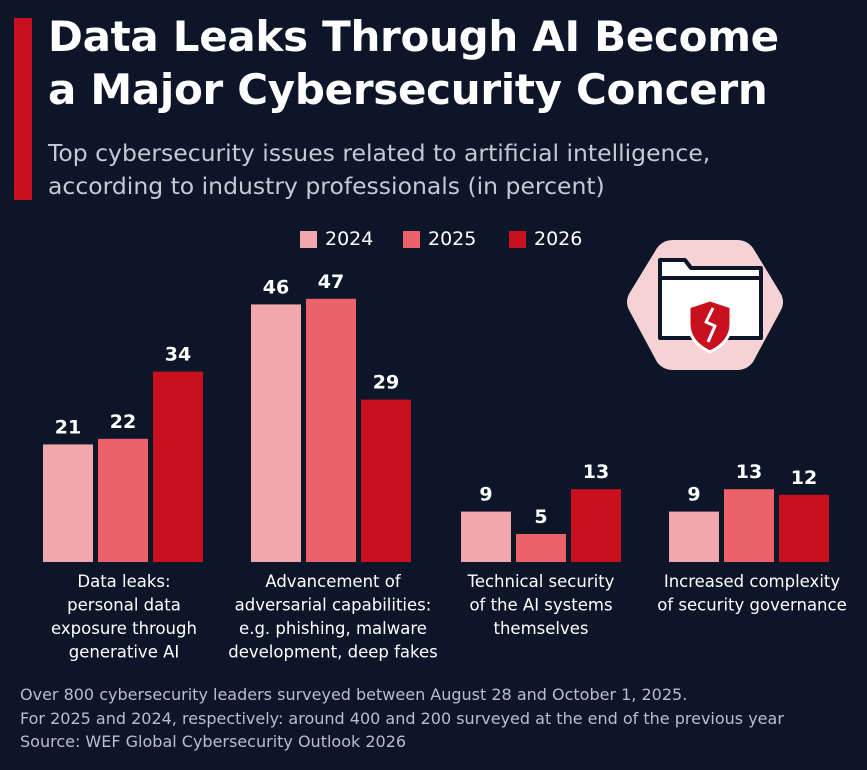  I want to click on legend-label: 2025, so click(452, 239).